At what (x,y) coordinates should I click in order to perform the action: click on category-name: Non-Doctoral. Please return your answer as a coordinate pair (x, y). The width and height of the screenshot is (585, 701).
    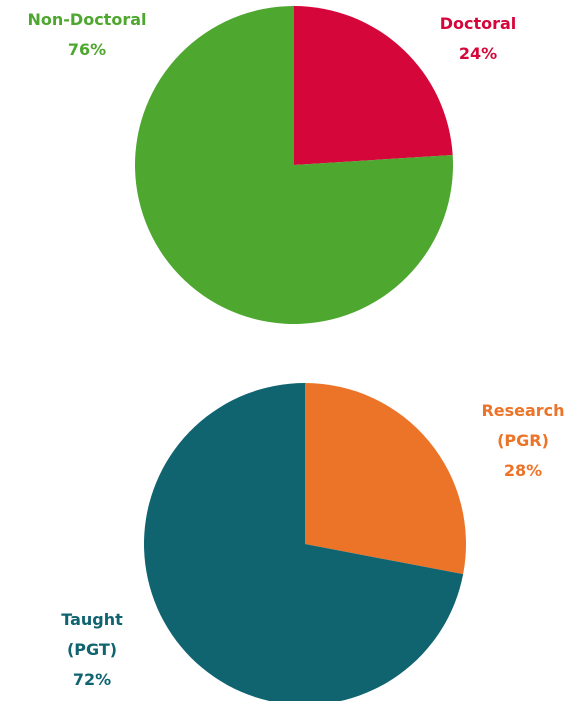
    Looking at the image, I should click on (87, 19).